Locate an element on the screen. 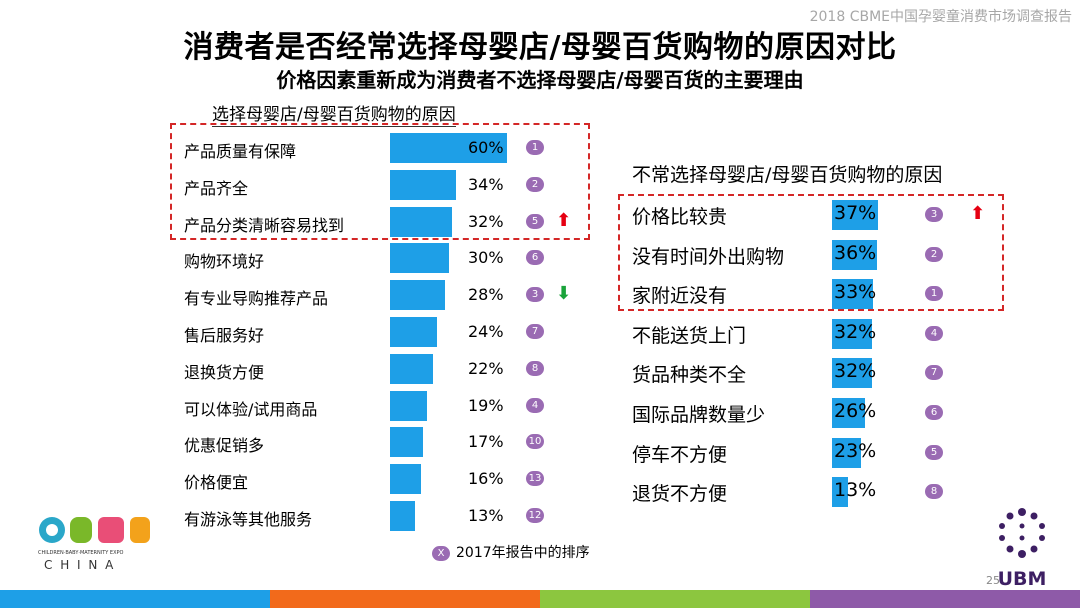 The width and height of the screenshot is (1080, 608). left-highlight-box is located at coordinates (380, 181).